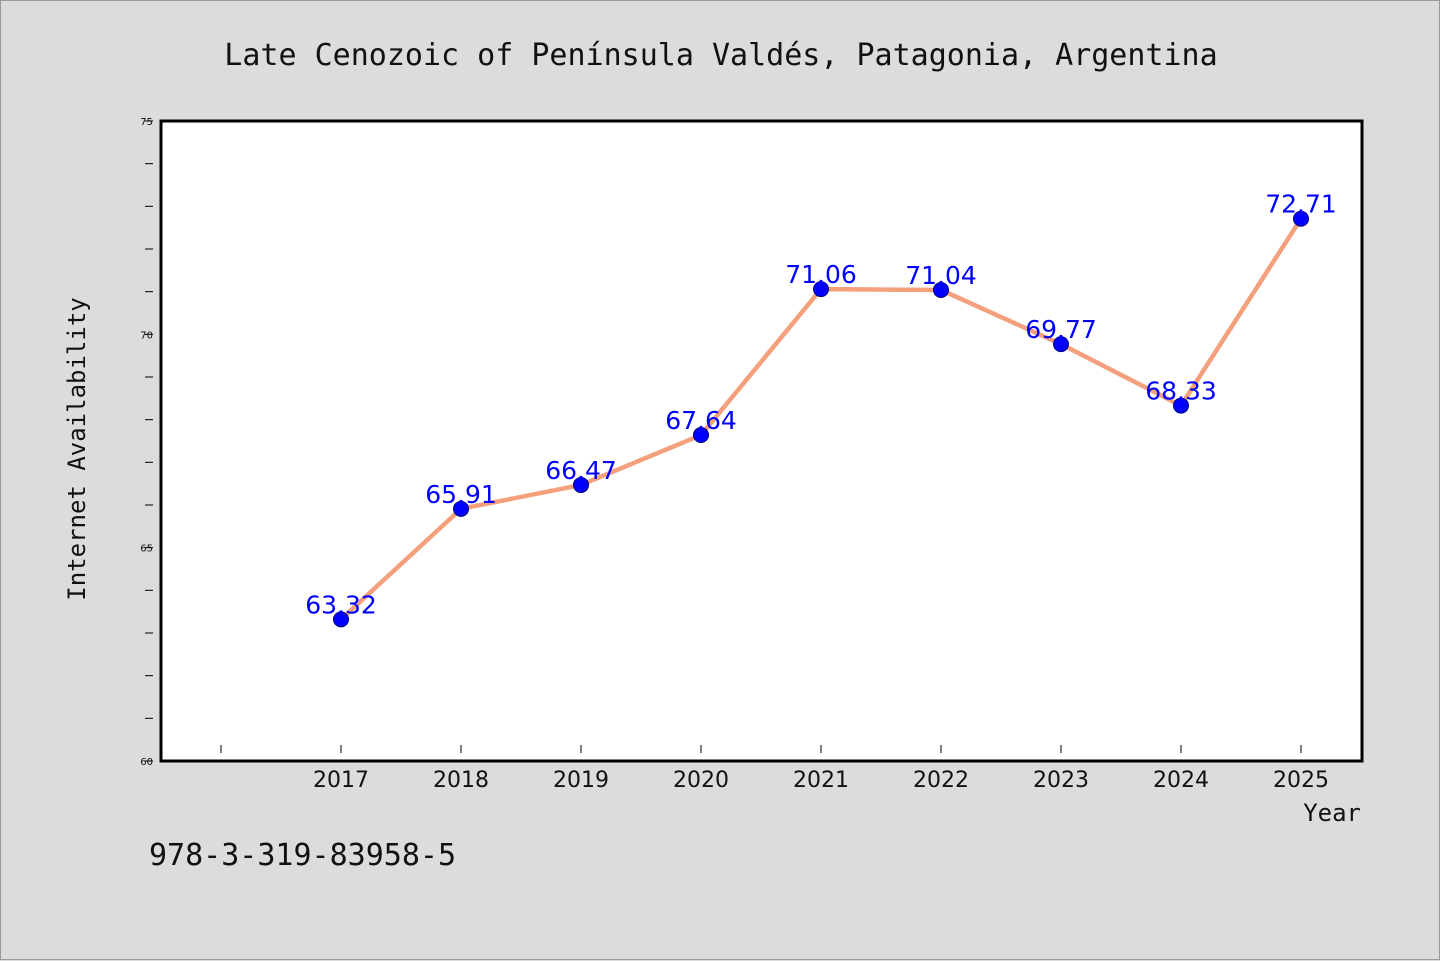 The width and height of the screenshot is (1440, 961). I want to click on x-tick-label: 2025, so click(1301, 780).